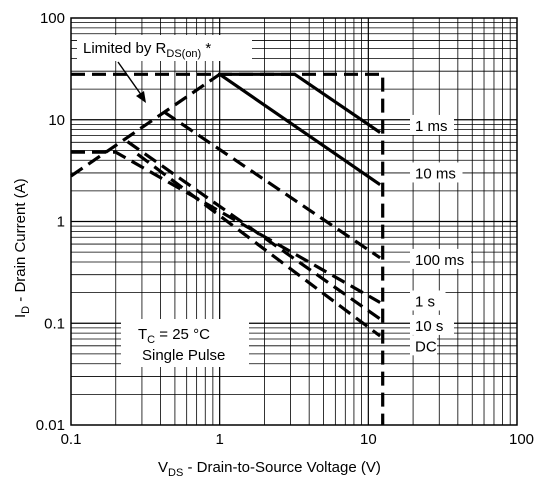 This screenshot has height=483, width=543. I want to click on y-axis-title-rest: - Drain Current (A), so click(20, 242).